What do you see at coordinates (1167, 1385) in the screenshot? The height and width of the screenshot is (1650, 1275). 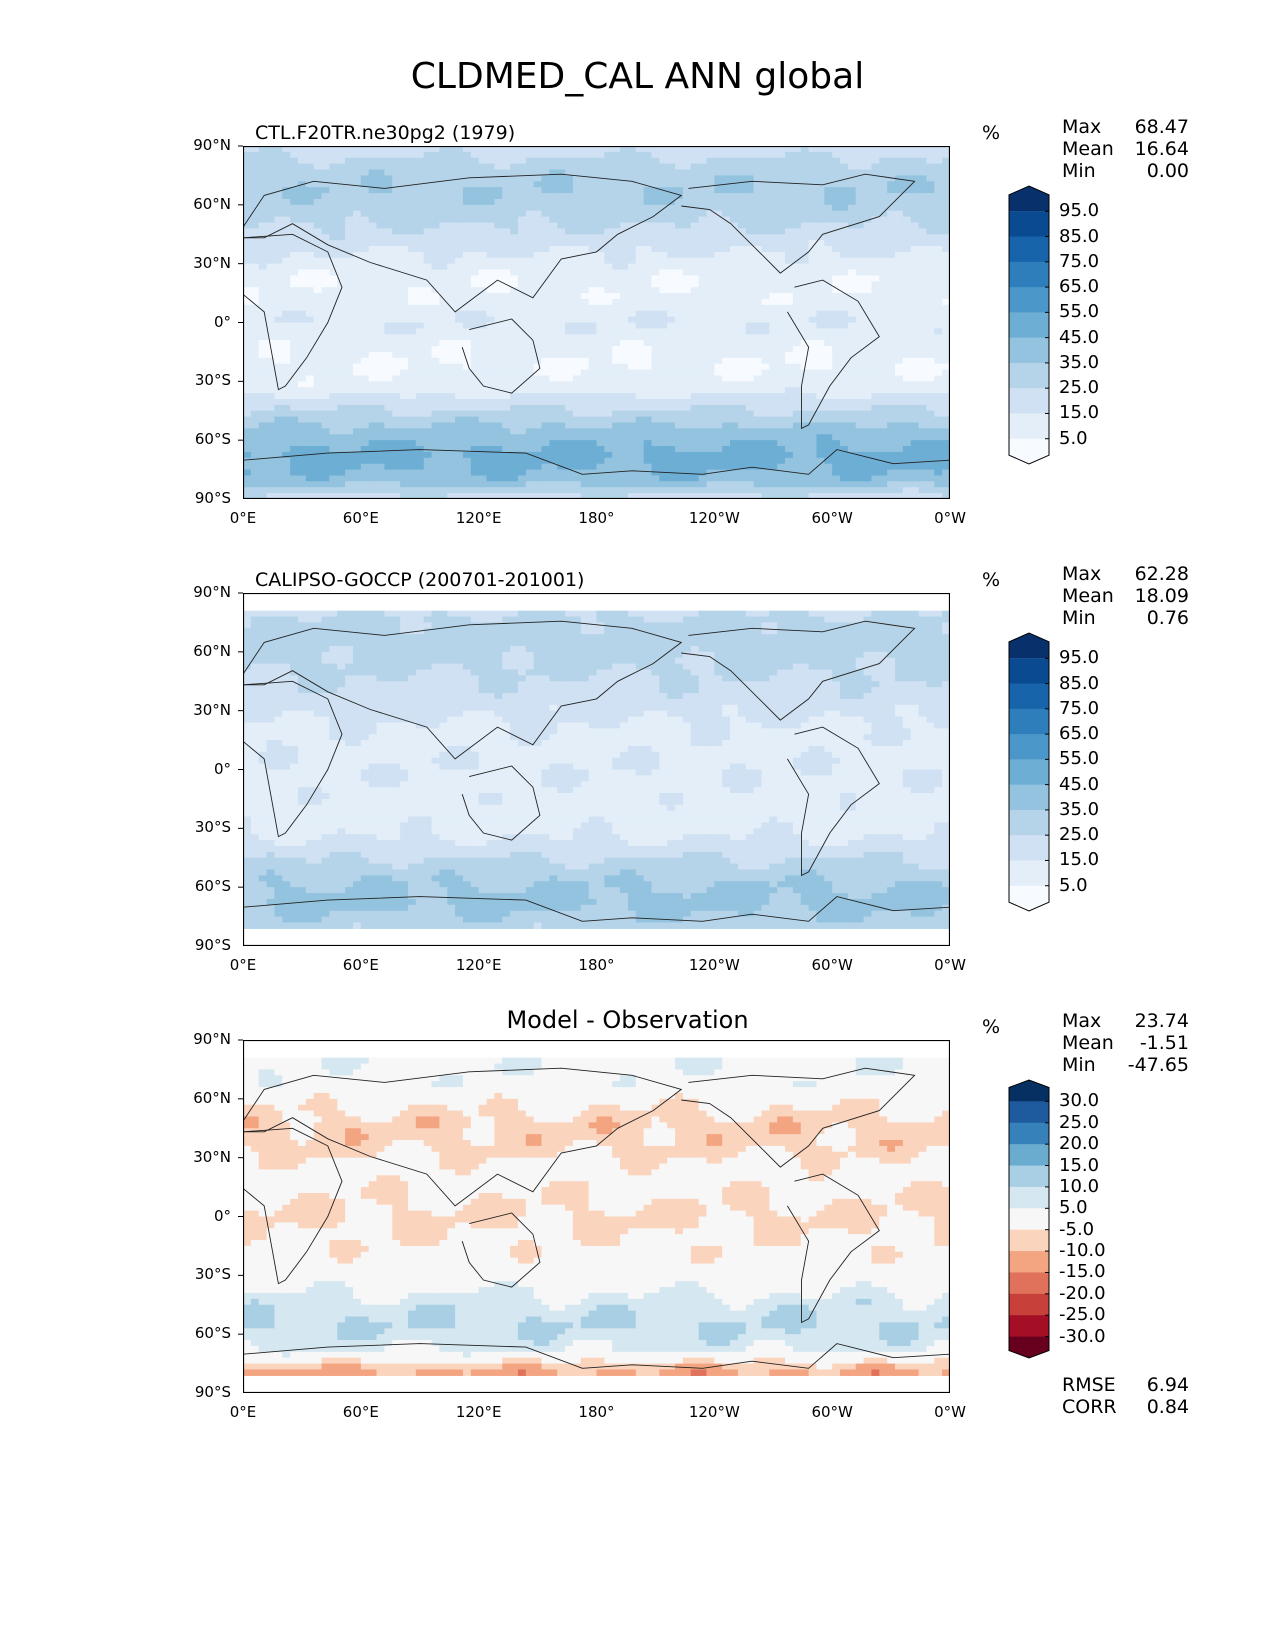 I see `rmse-value: 6.94` at bounding box center [1167, 1385].